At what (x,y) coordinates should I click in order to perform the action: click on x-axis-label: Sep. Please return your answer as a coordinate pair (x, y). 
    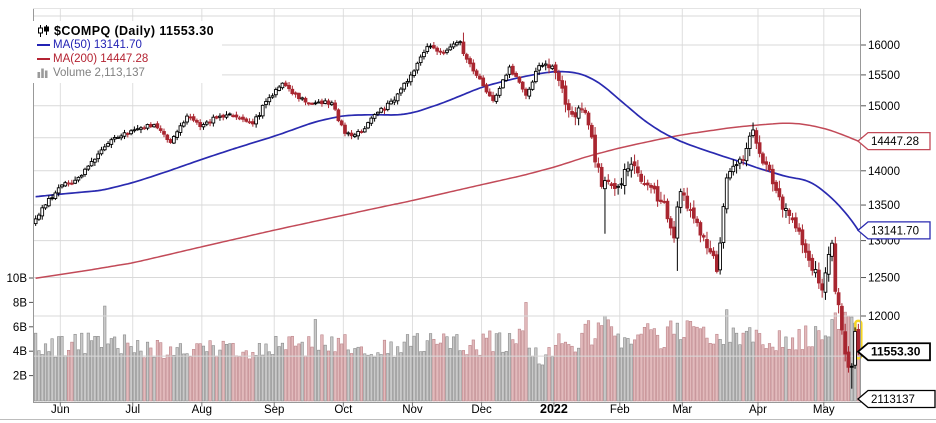
    Looking at the image, I should click on (274, 410).